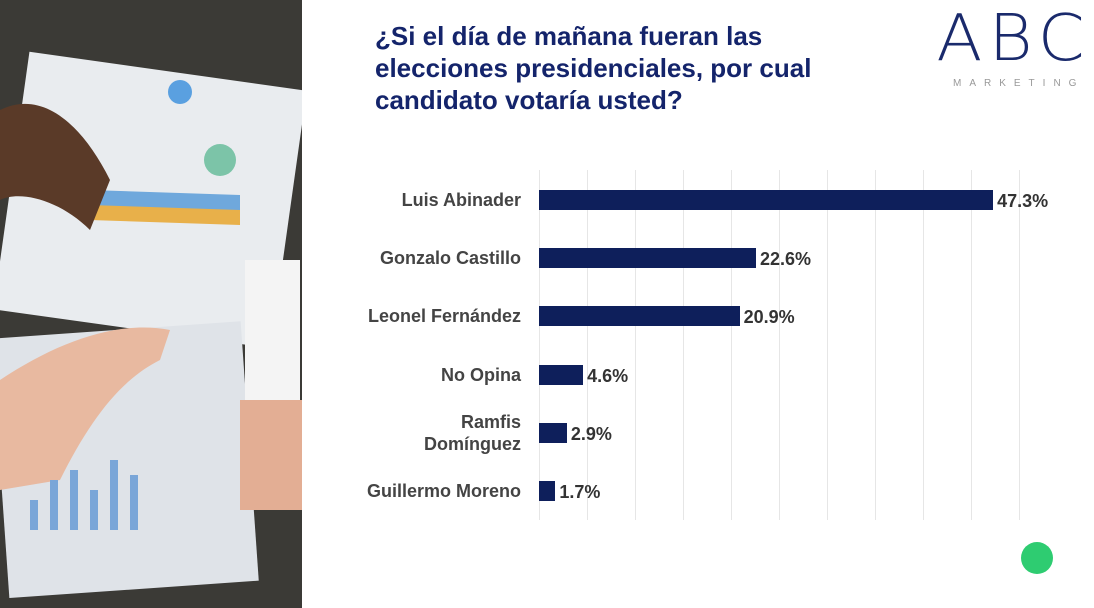 The height and width of the screenshot is (608, 1094). Describe the element at coordinates (785, 259) in the screenshot. I see `value-label: 22.6%` at that location.